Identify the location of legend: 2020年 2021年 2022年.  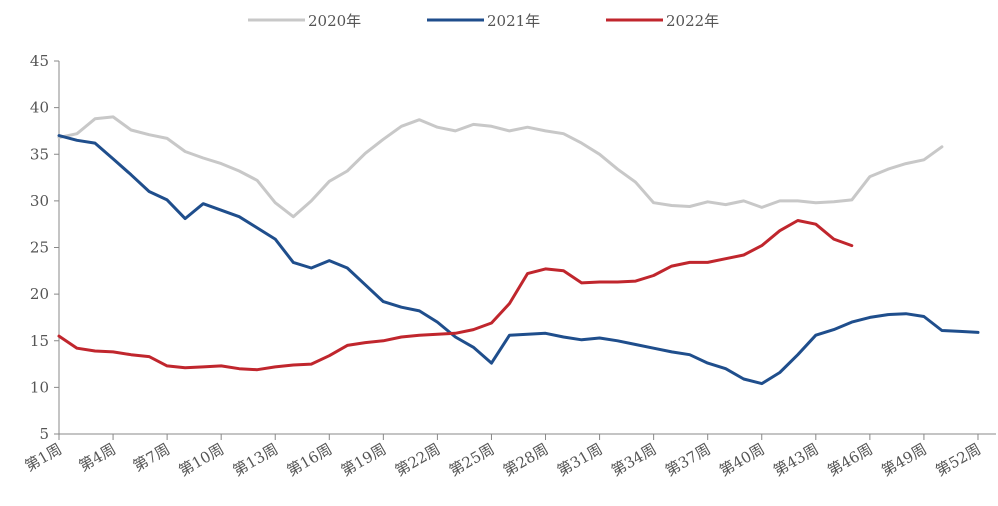
(483, 21).